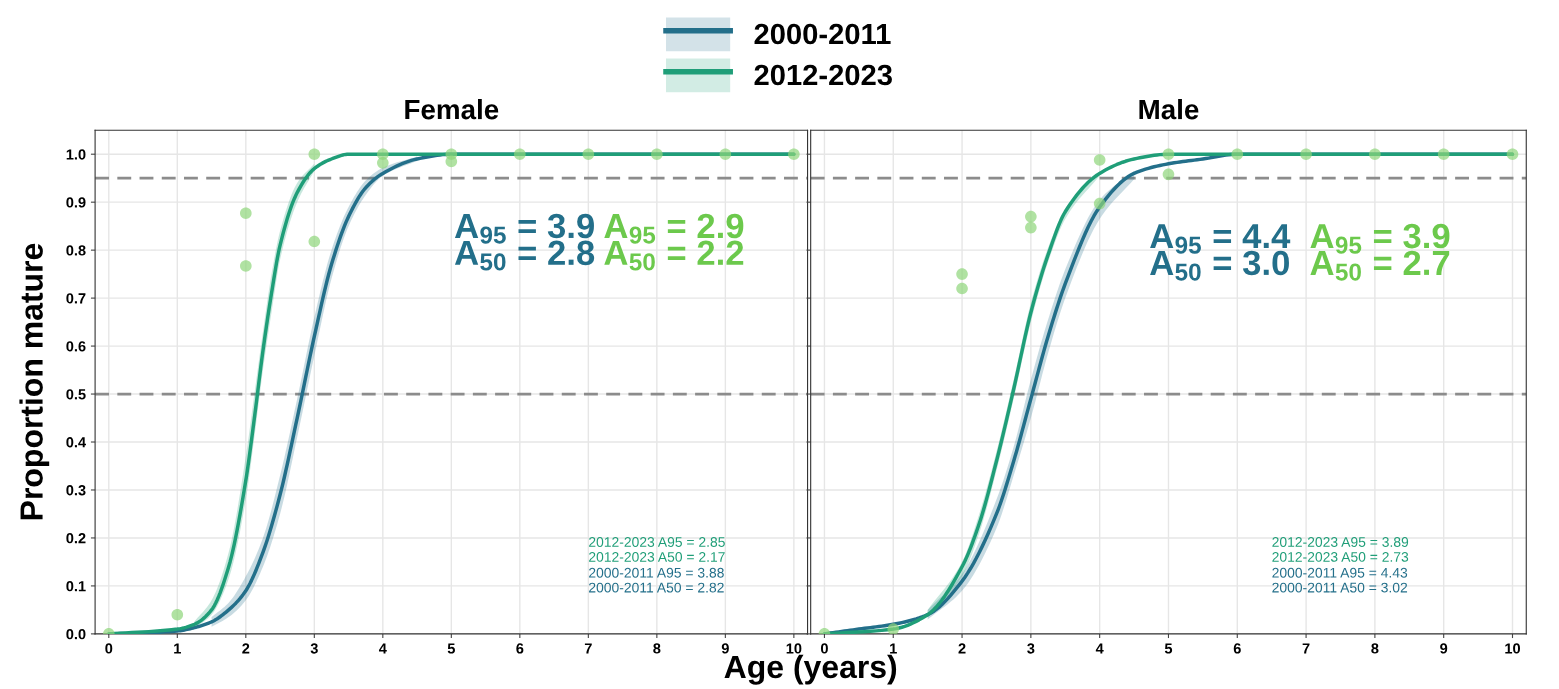 This screenshot has width=1559, height=689. Describe the element at coordinates (1169, 109) in the screenshot. I see `chart-title: Male` at that location.